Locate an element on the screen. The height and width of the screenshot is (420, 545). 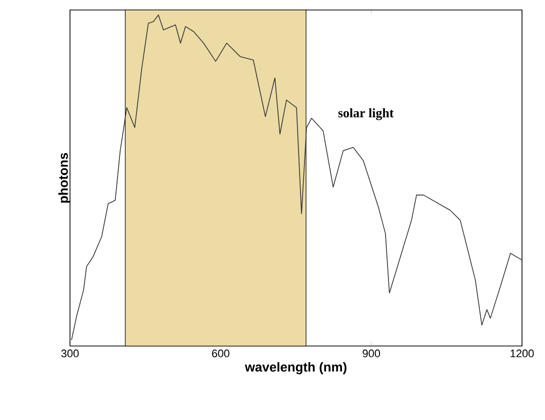
x-tick-label: 300 is located at coordinates (70, 354).